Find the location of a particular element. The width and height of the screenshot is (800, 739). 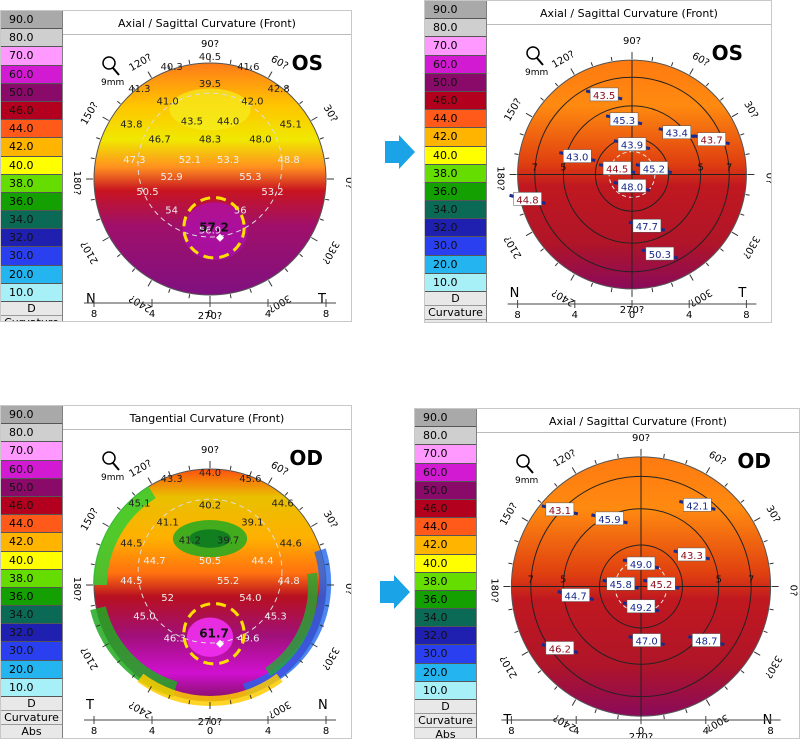

ring-curvature-value: 48.7 is located at coordinates (706, 642).